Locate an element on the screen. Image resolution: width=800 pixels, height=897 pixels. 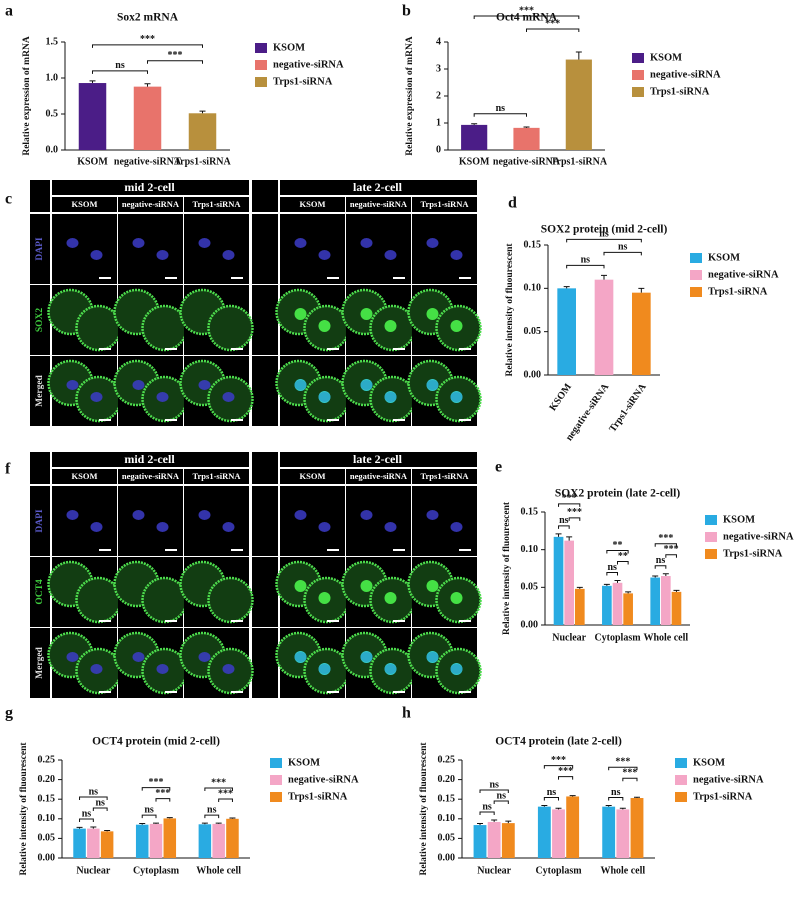
x-tick-label: KSOM is located at coordinates (560, 397).